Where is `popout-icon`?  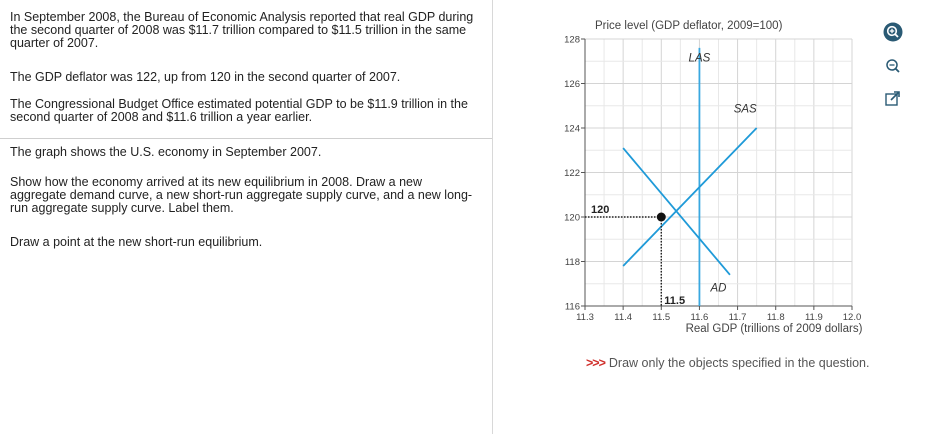
popout-icon is located at coordinates (892, 98).